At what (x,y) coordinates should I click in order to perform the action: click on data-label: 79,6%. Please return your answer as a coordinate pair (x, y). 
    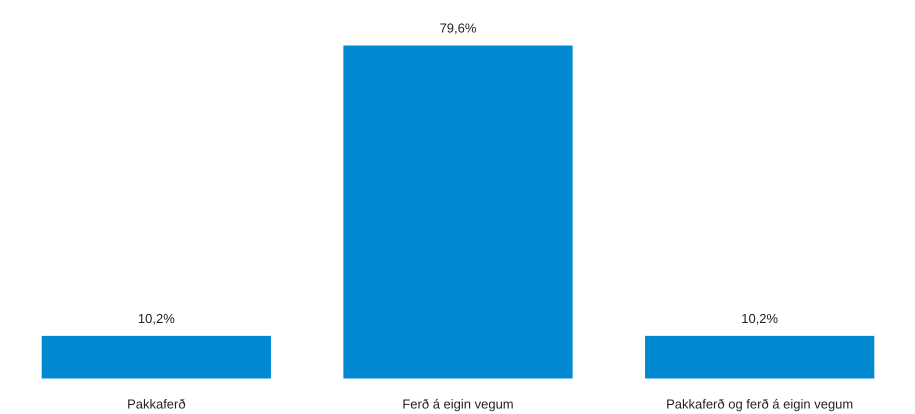
    Looking at the image, I should click on (458, 28).